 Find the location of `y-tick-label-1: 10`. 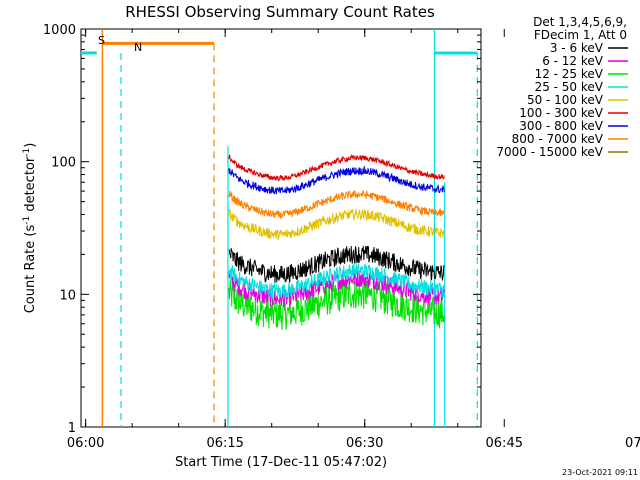

y-tick-label-1: 10 is located at coordinates (67, 295).